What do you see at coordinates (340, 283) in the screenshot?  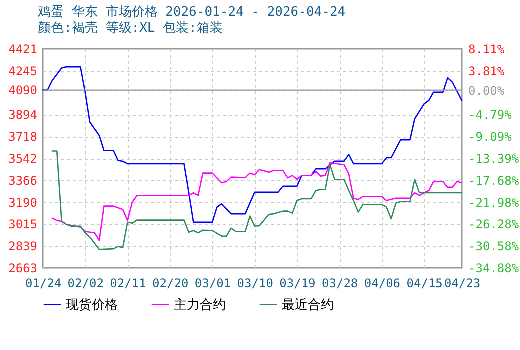 I see `x-tick-label: 03/28` at bounding box center [340, 283].